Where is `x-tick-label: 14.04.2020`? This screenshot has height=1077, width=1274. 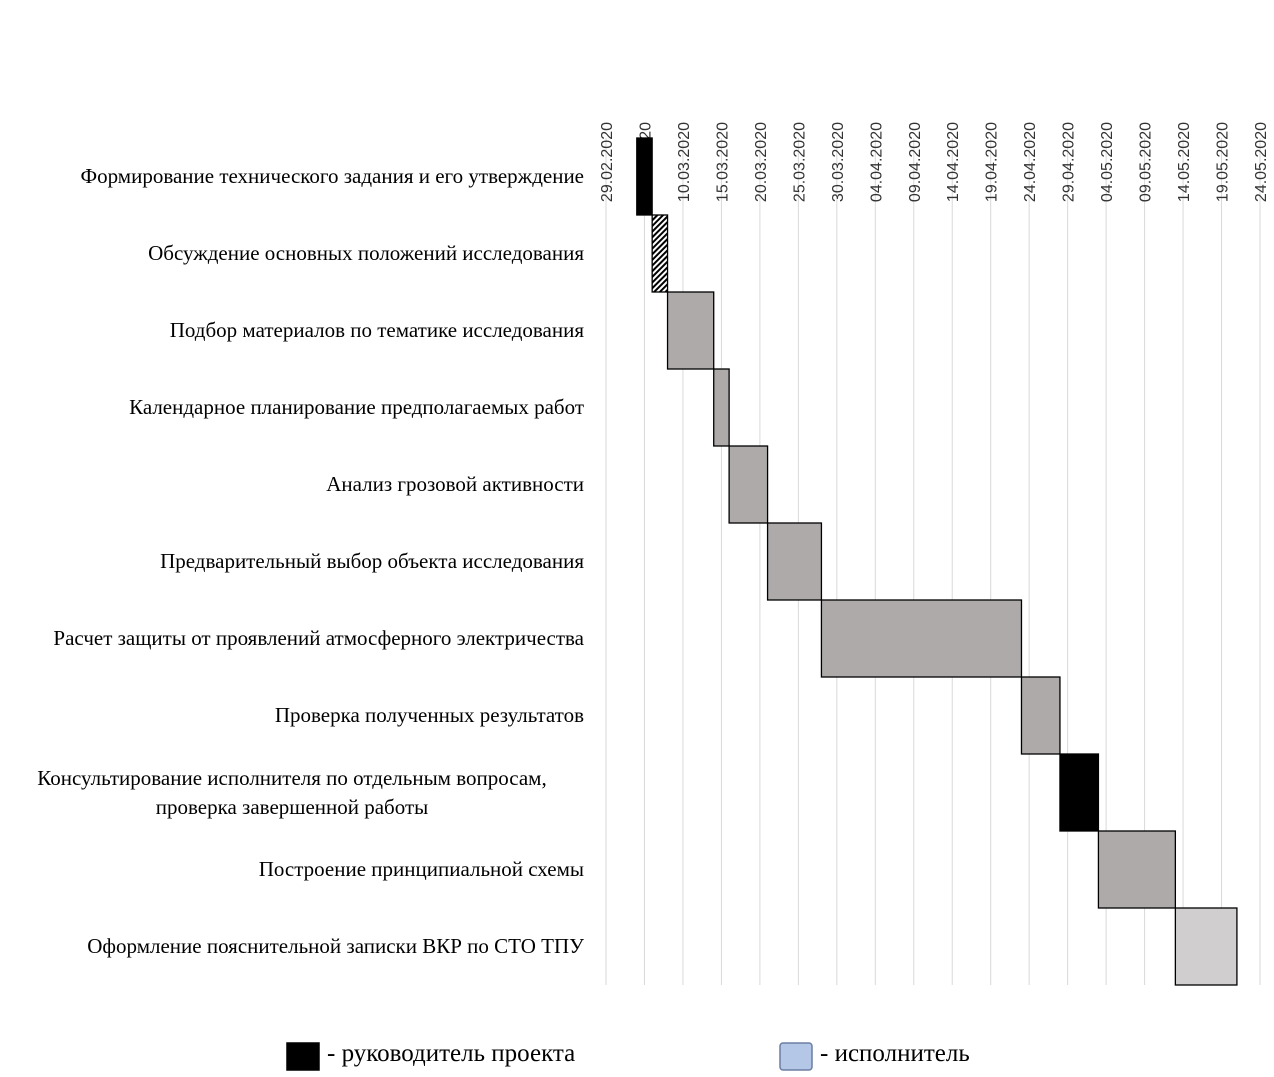 x-tick-label: 14.04.2020 is located at coordinates (953, 162).